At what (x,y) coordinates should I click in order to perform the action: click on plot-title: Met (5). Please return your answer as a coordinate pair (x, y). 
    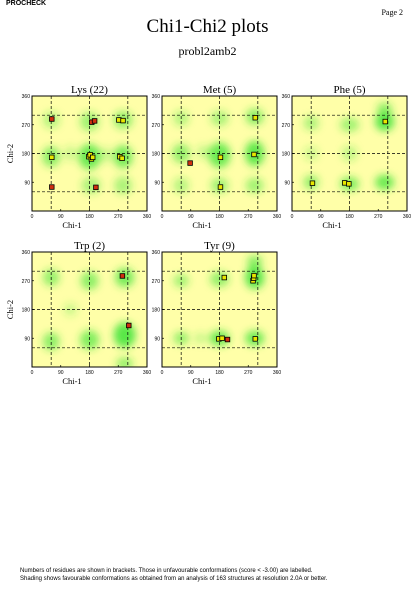
    Looking at the image, I should click on (220, 90).